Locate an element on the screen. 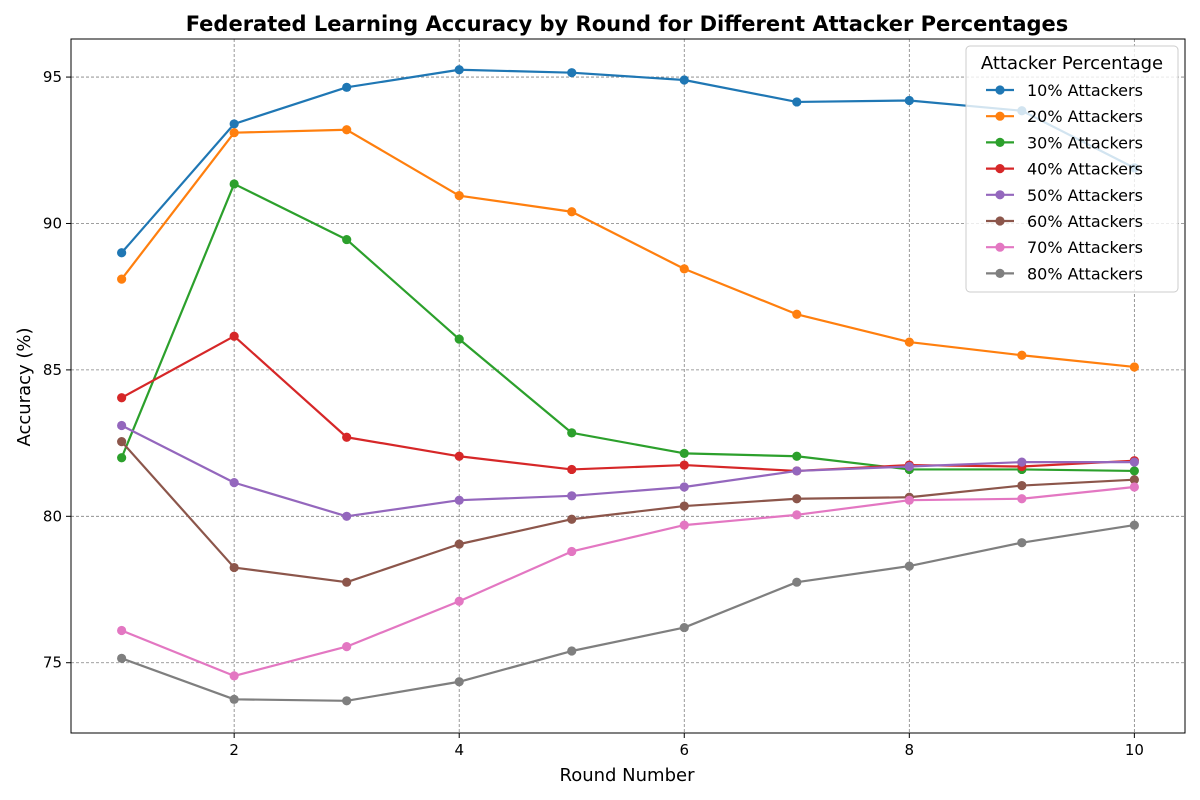 This screenshot has height=800, width=1200. x-tick-label: 6 is located at coordinates (684, 750).